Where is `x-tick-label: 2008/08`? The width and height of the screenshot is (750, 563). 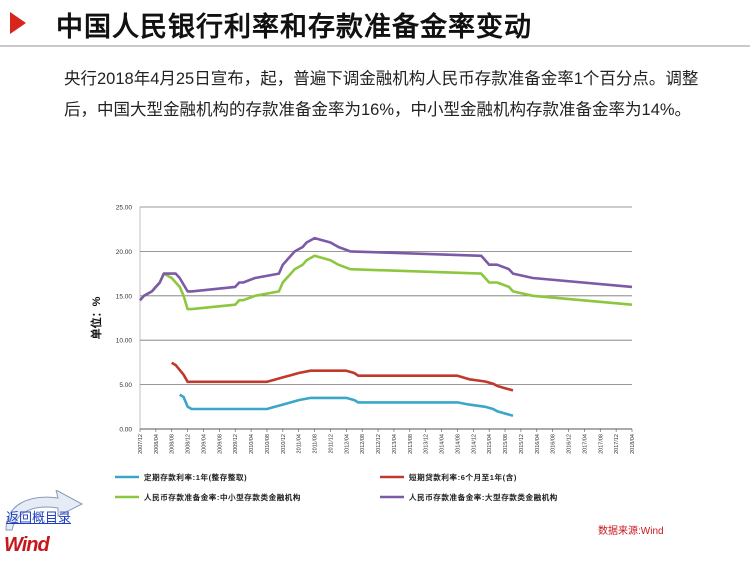 x-tick-label: 2008/08 is located at coordinates (173, 444).